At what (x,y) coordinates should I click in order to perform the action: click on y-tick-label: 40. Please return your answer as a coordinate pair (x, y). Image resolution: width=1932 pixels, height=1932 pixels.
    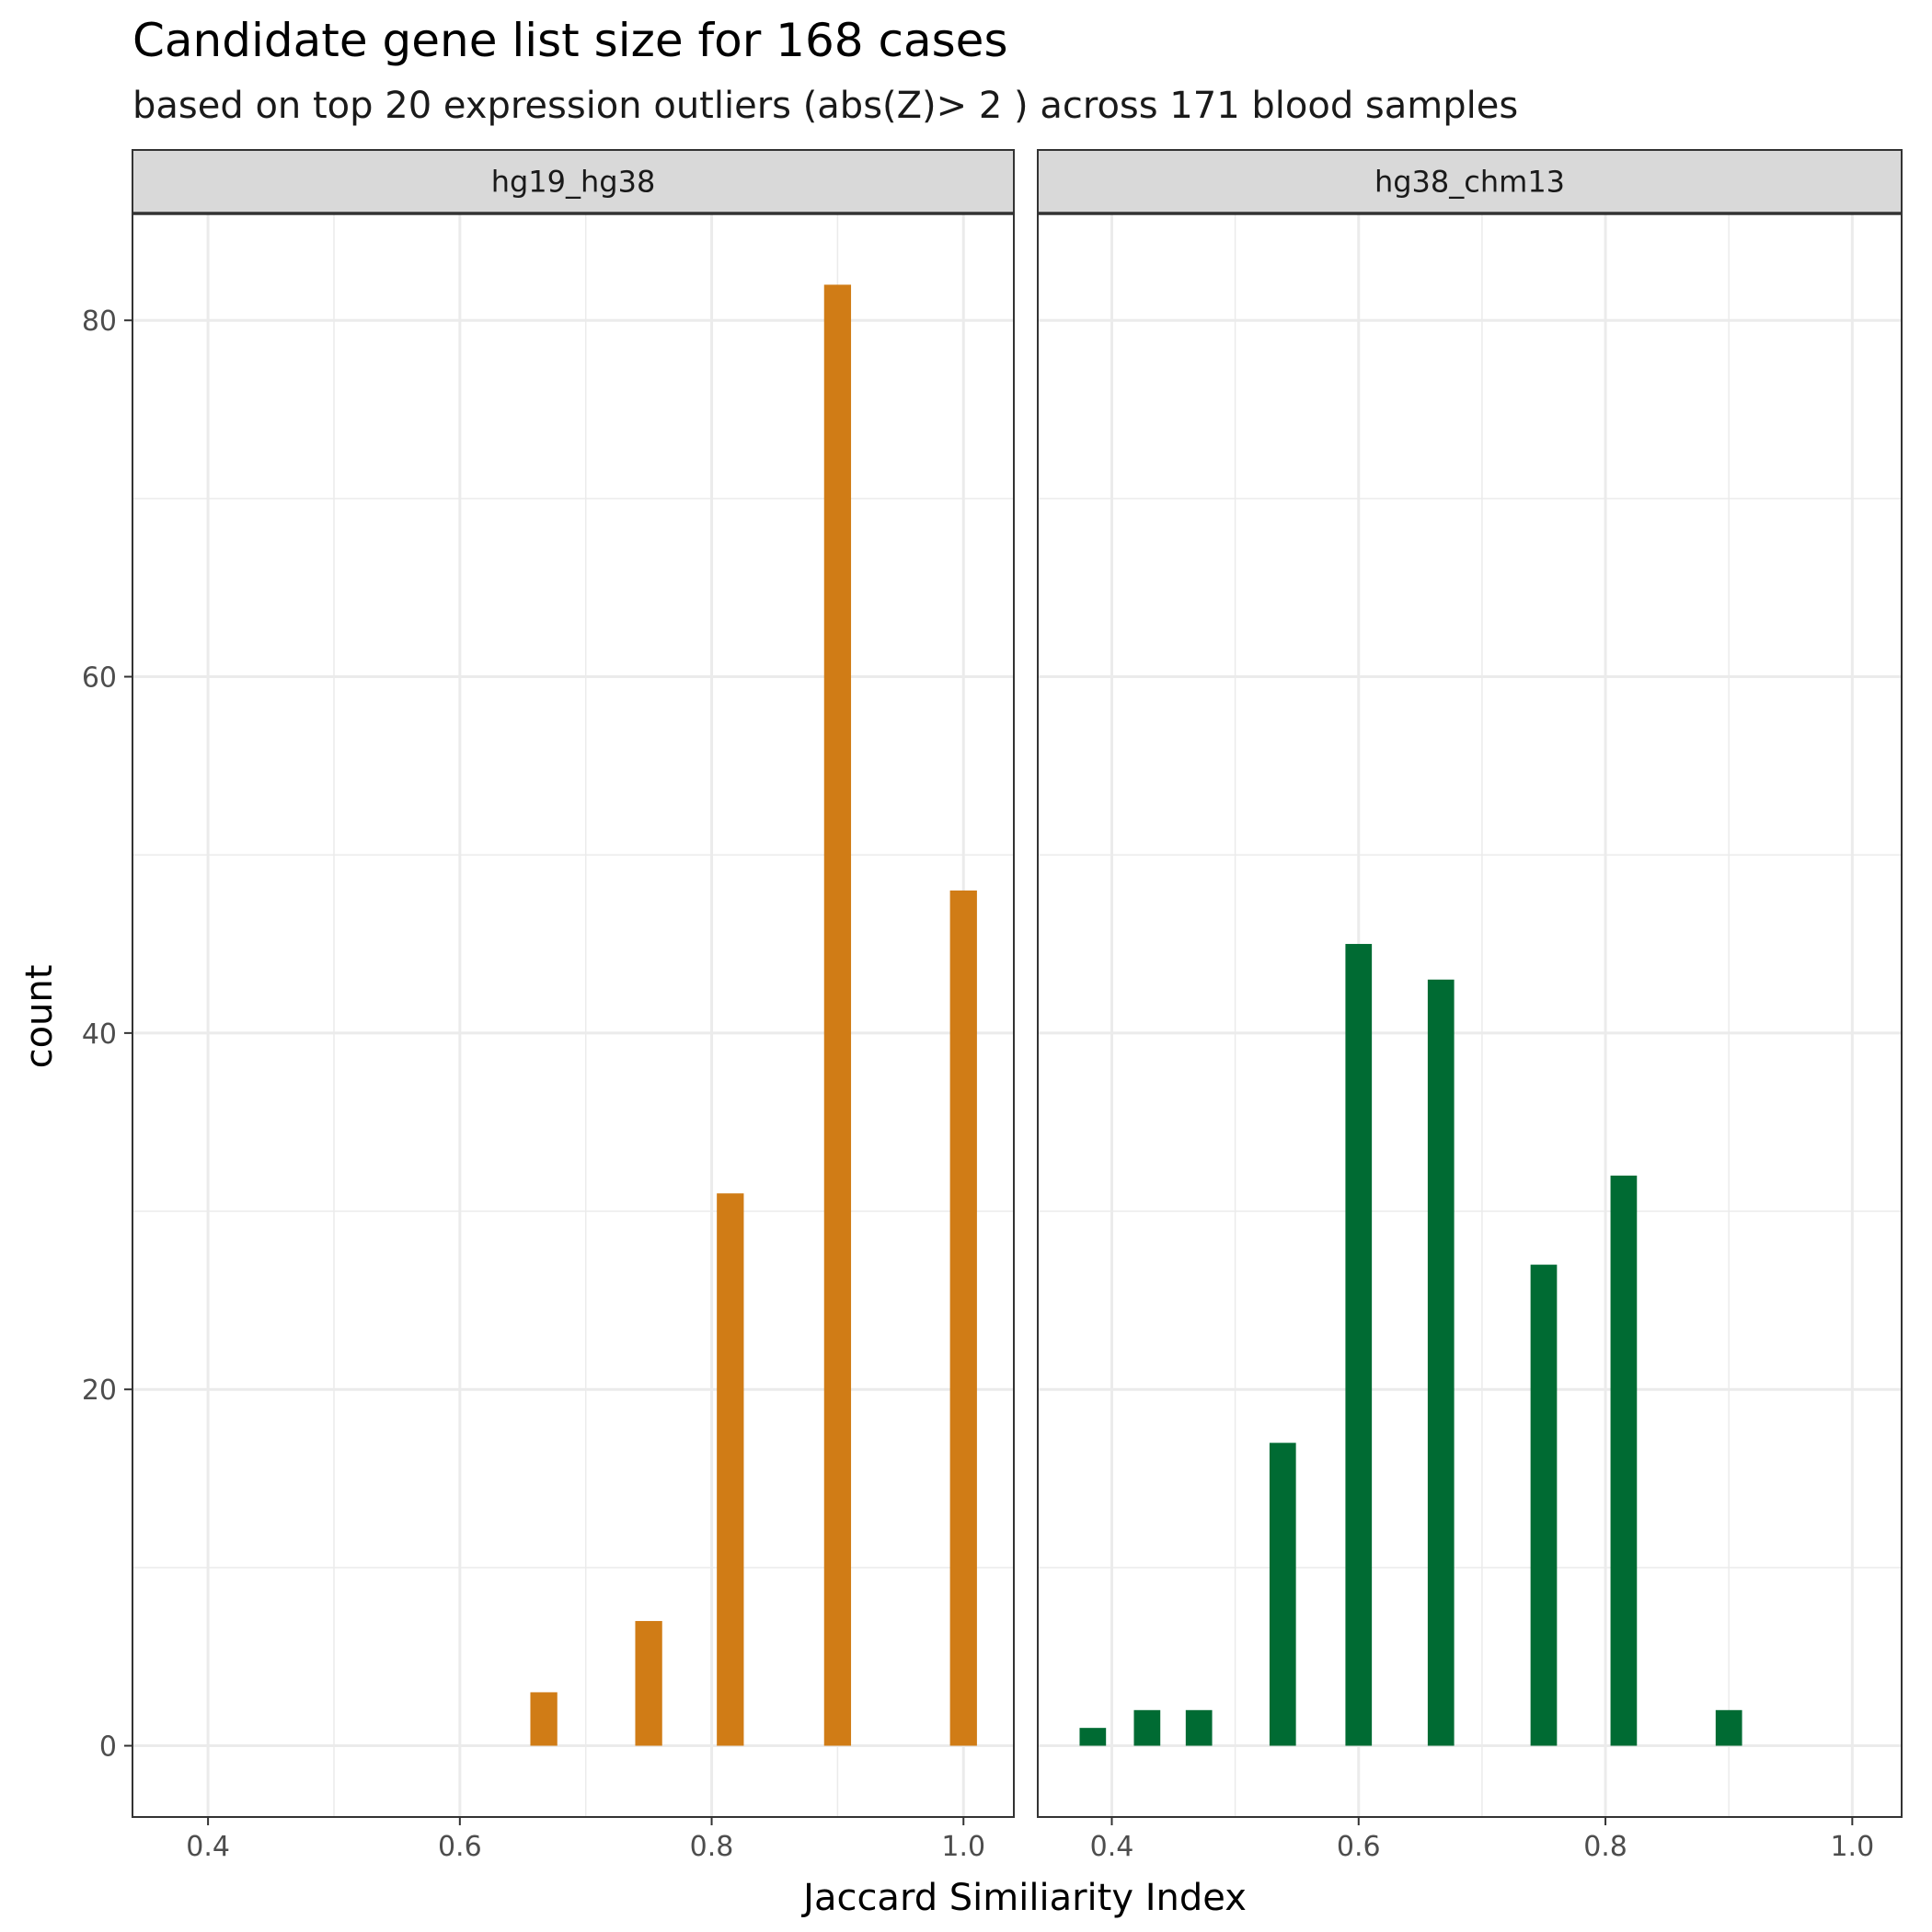
    Looking at the image, I should click on (99, 1034).